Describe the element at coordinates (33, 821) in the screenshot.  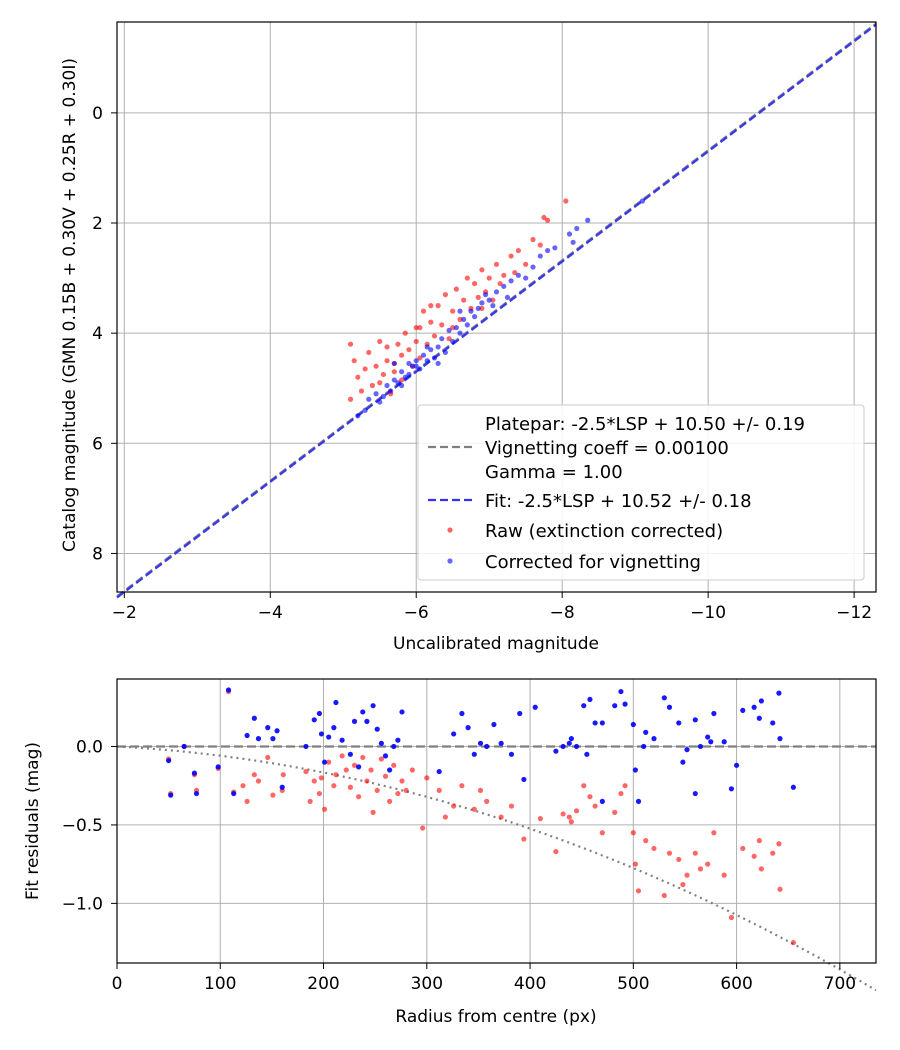
I see `bottom-y-axis-label: Fit residuals (mag)` at that location.